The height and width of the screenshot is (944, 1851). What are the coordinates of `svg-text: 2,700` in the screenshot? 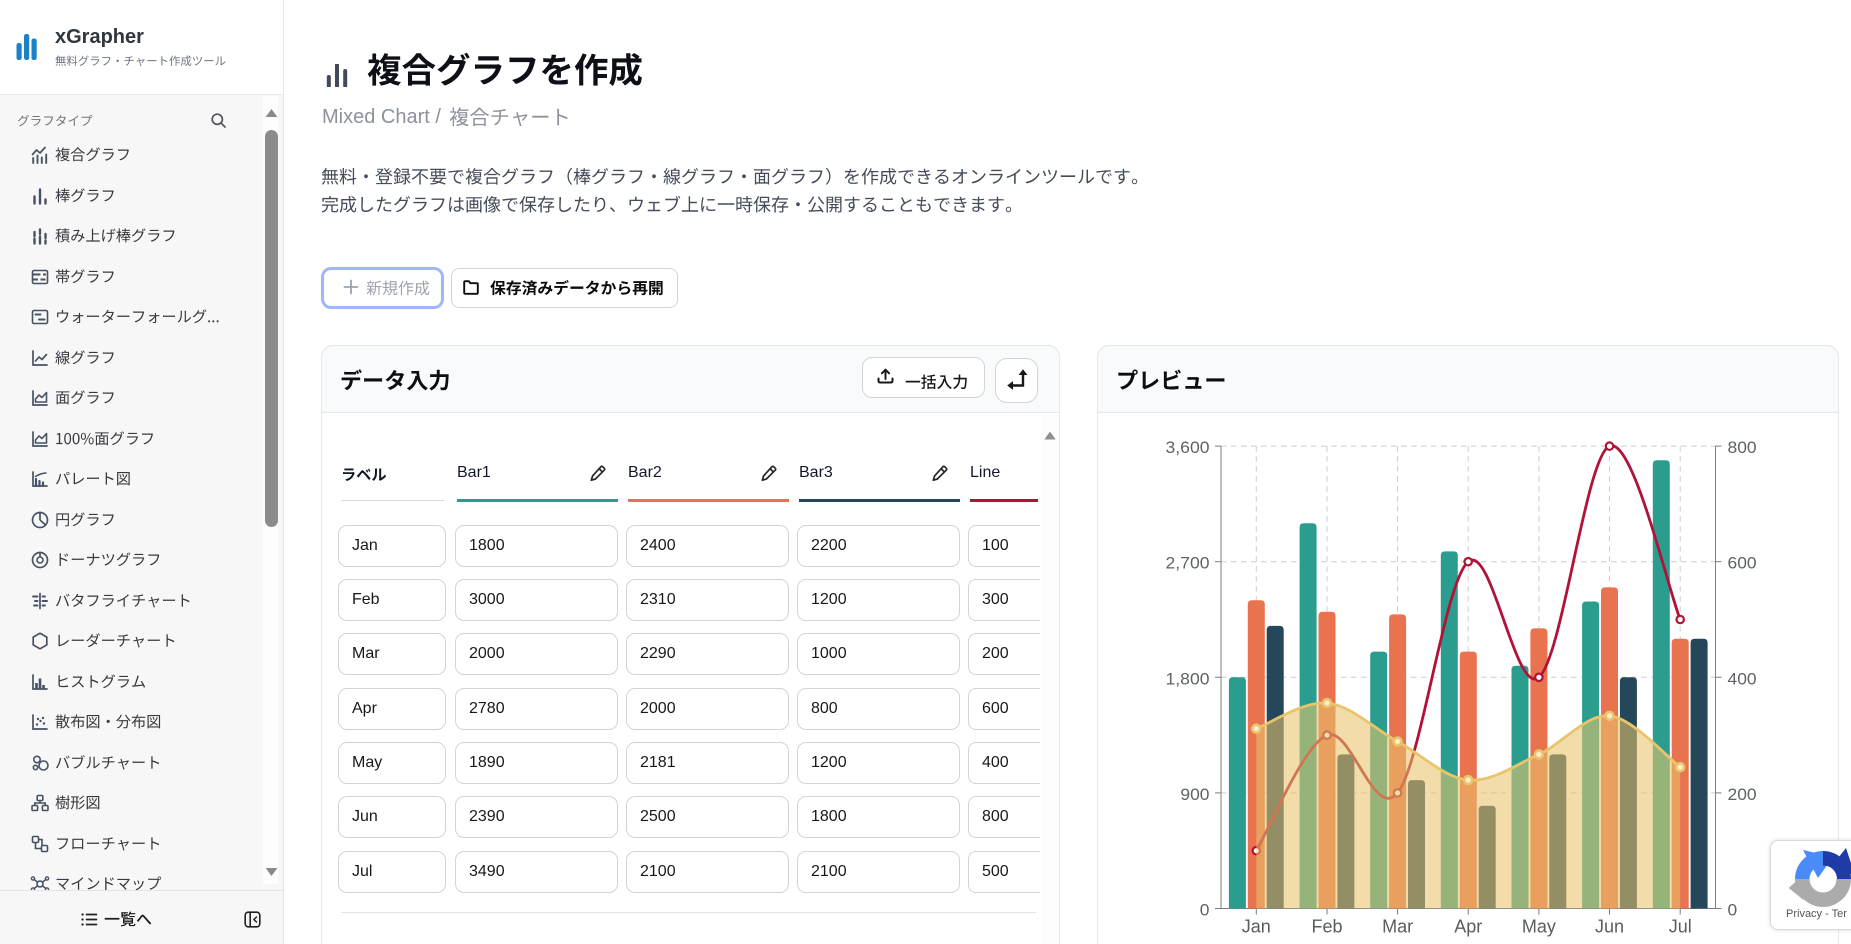 It's located at (1188, 563).